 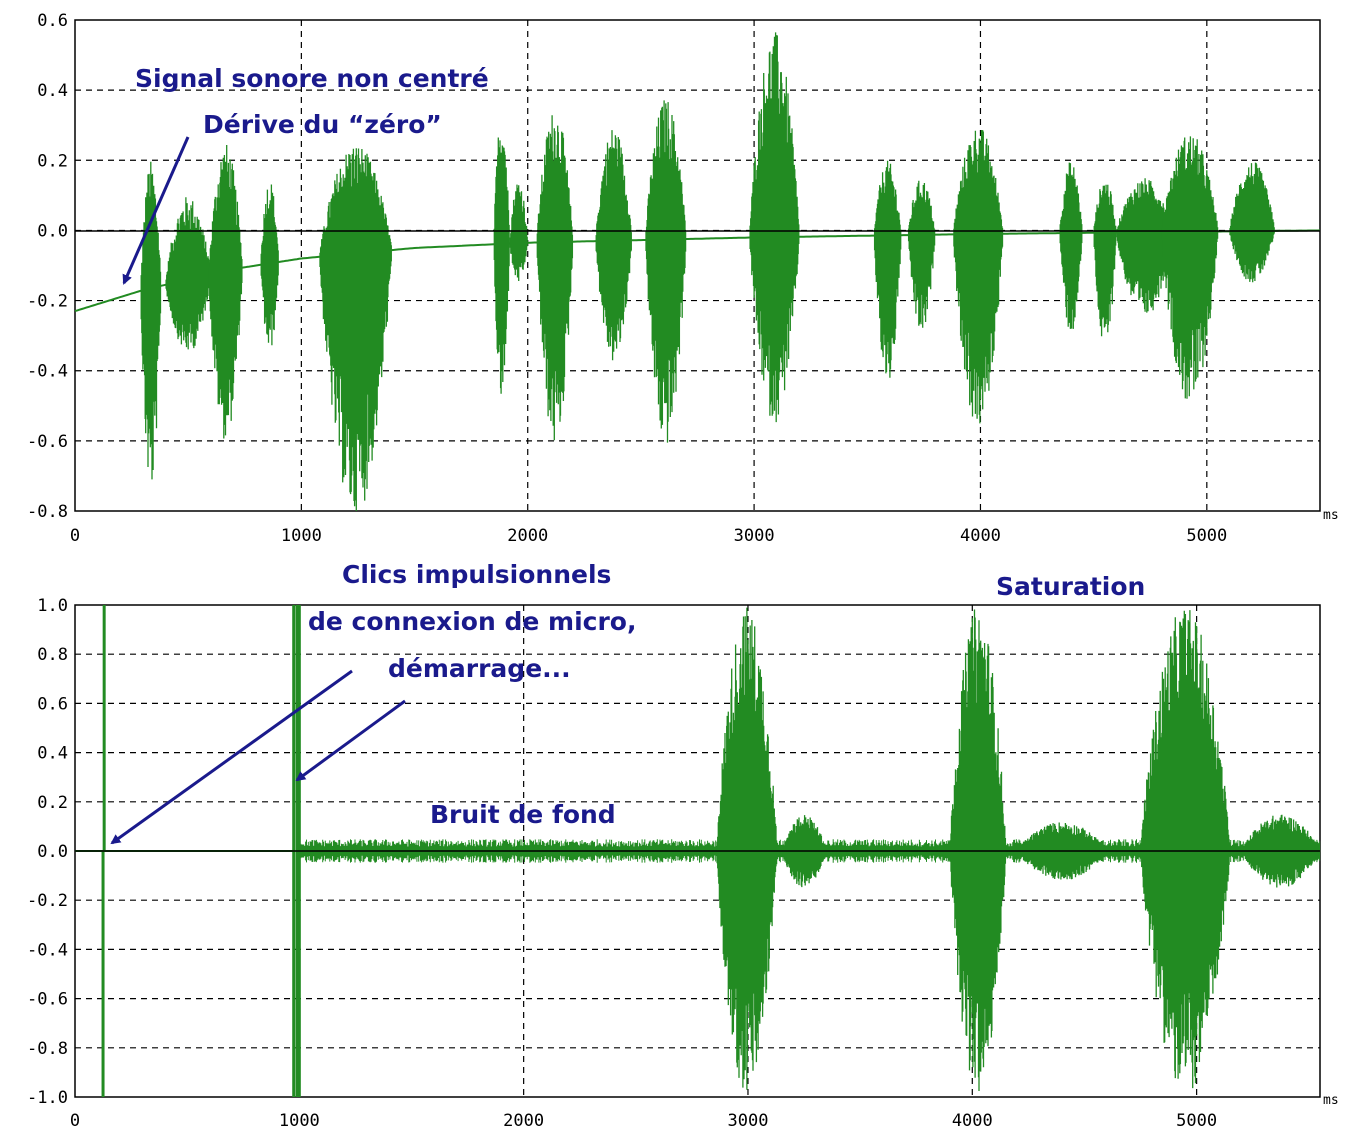 What do you see at coordinates (523, 814) in the screenshot?
I see `annotation-bruit-de-fond: Bruit de fond` at bounding box center [523, 814].